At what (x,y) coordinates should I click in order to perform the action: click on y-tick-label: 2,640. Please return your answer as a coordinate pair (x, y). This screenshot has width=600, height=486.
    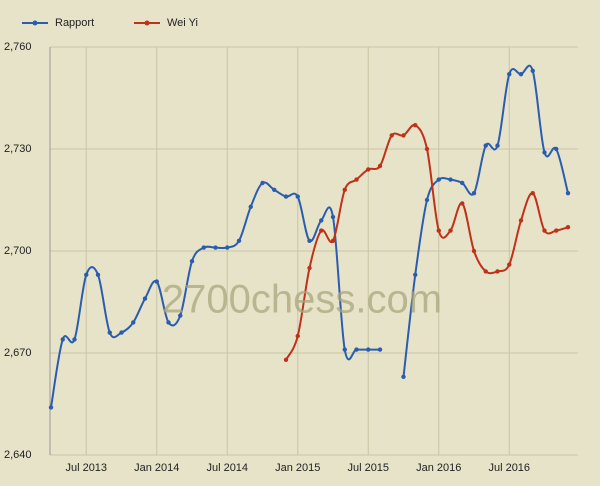
    Looking at the image, I should click on (18, 455).